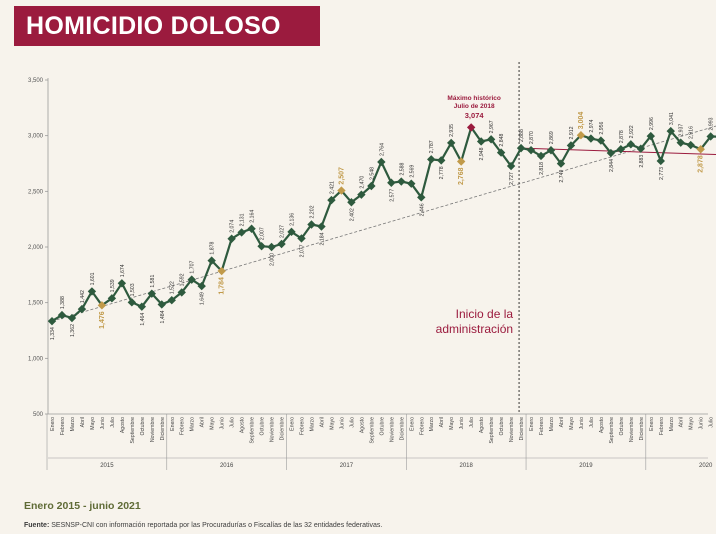  Describe the element at coordinates (474, 106) in the screenshot. I see `max-annotation-line2: Julio de 2018` at that location.